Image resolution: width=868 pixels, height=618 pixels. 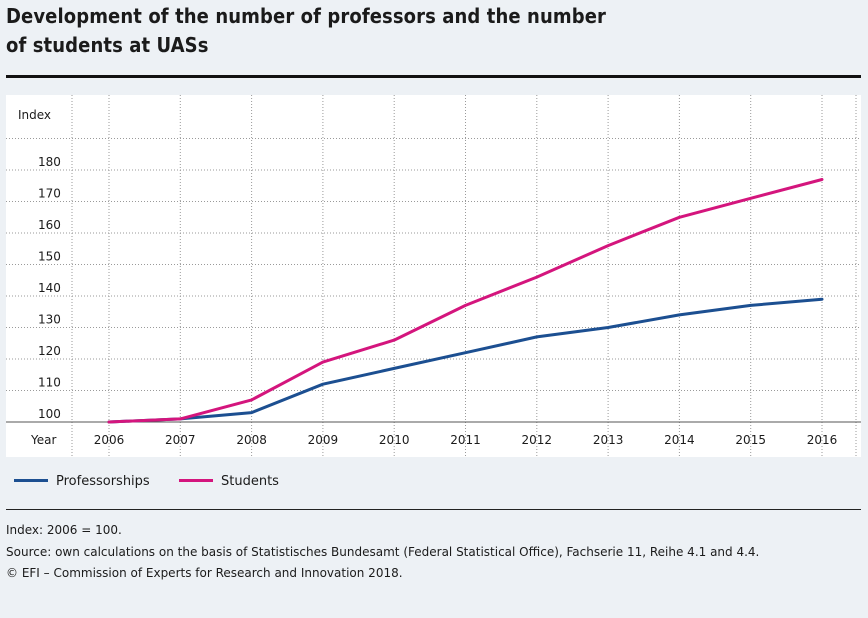 What do you see at coordinates (103, 481) in the screenshot?
I see `legend-label-professorships: Professorships` at bounding box center [103, 481].